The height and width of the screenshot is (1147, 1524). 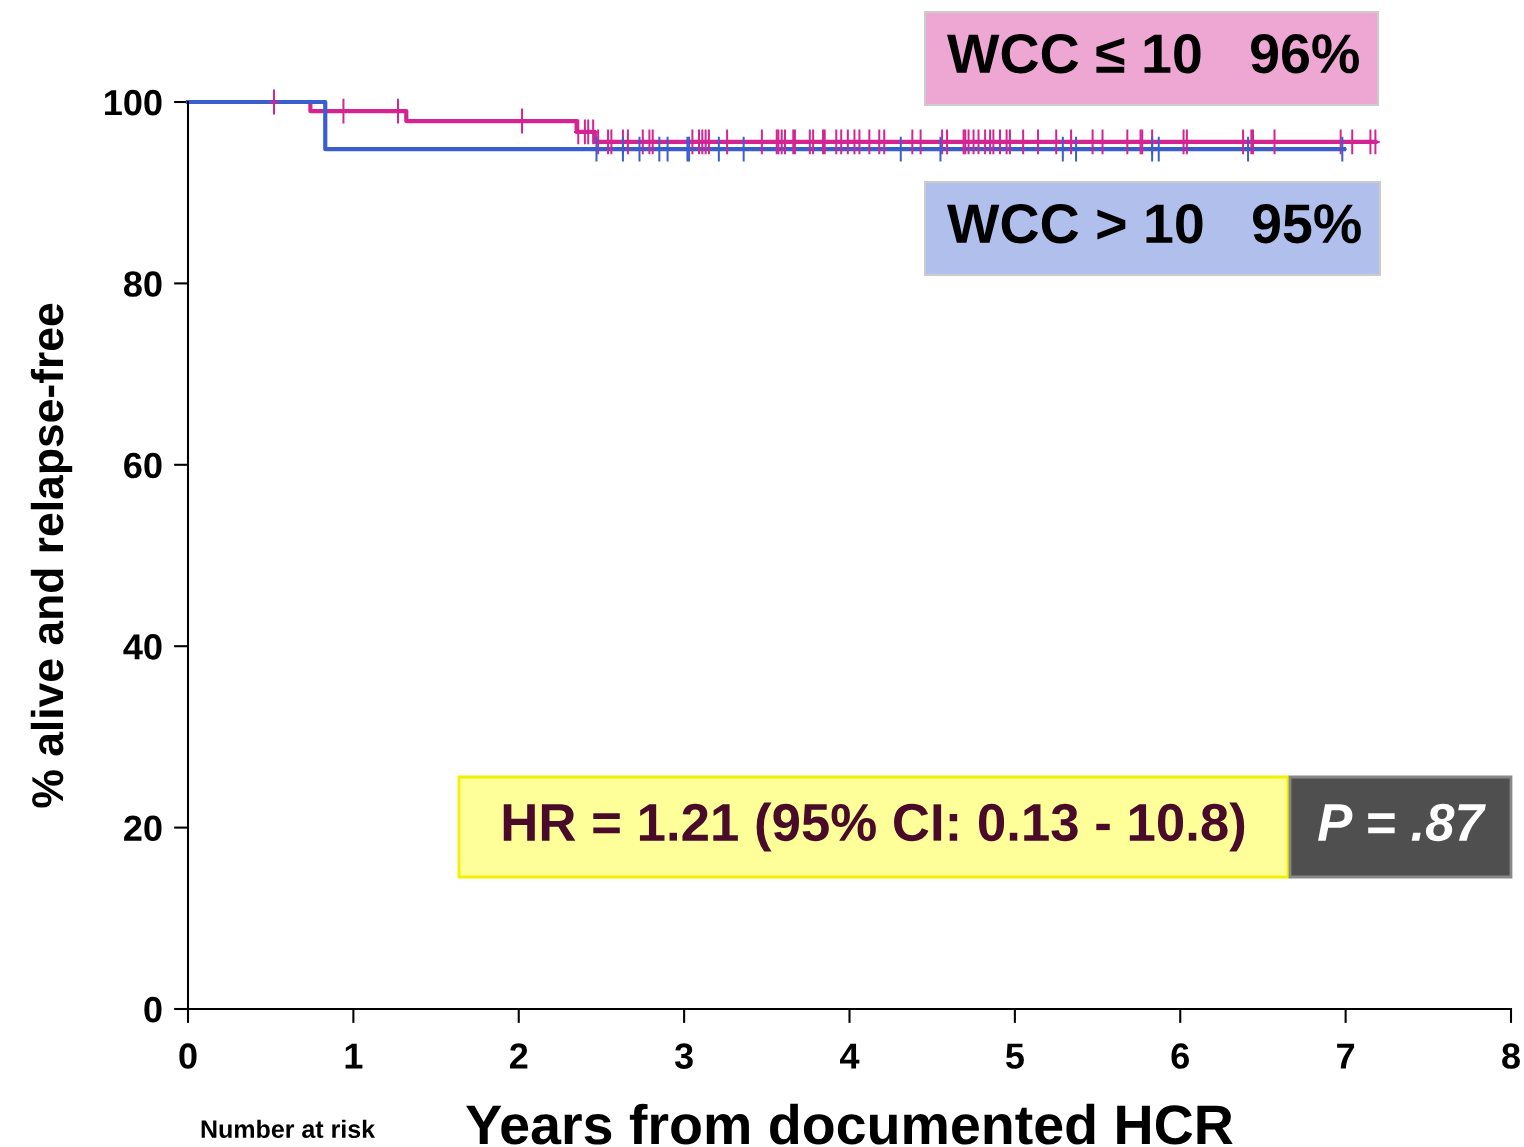 What do you see at coordinates (849, 1124) in the screenshot?
I see `x-axis-title: Years from documented HCR` at bounding box center [849, 1124].